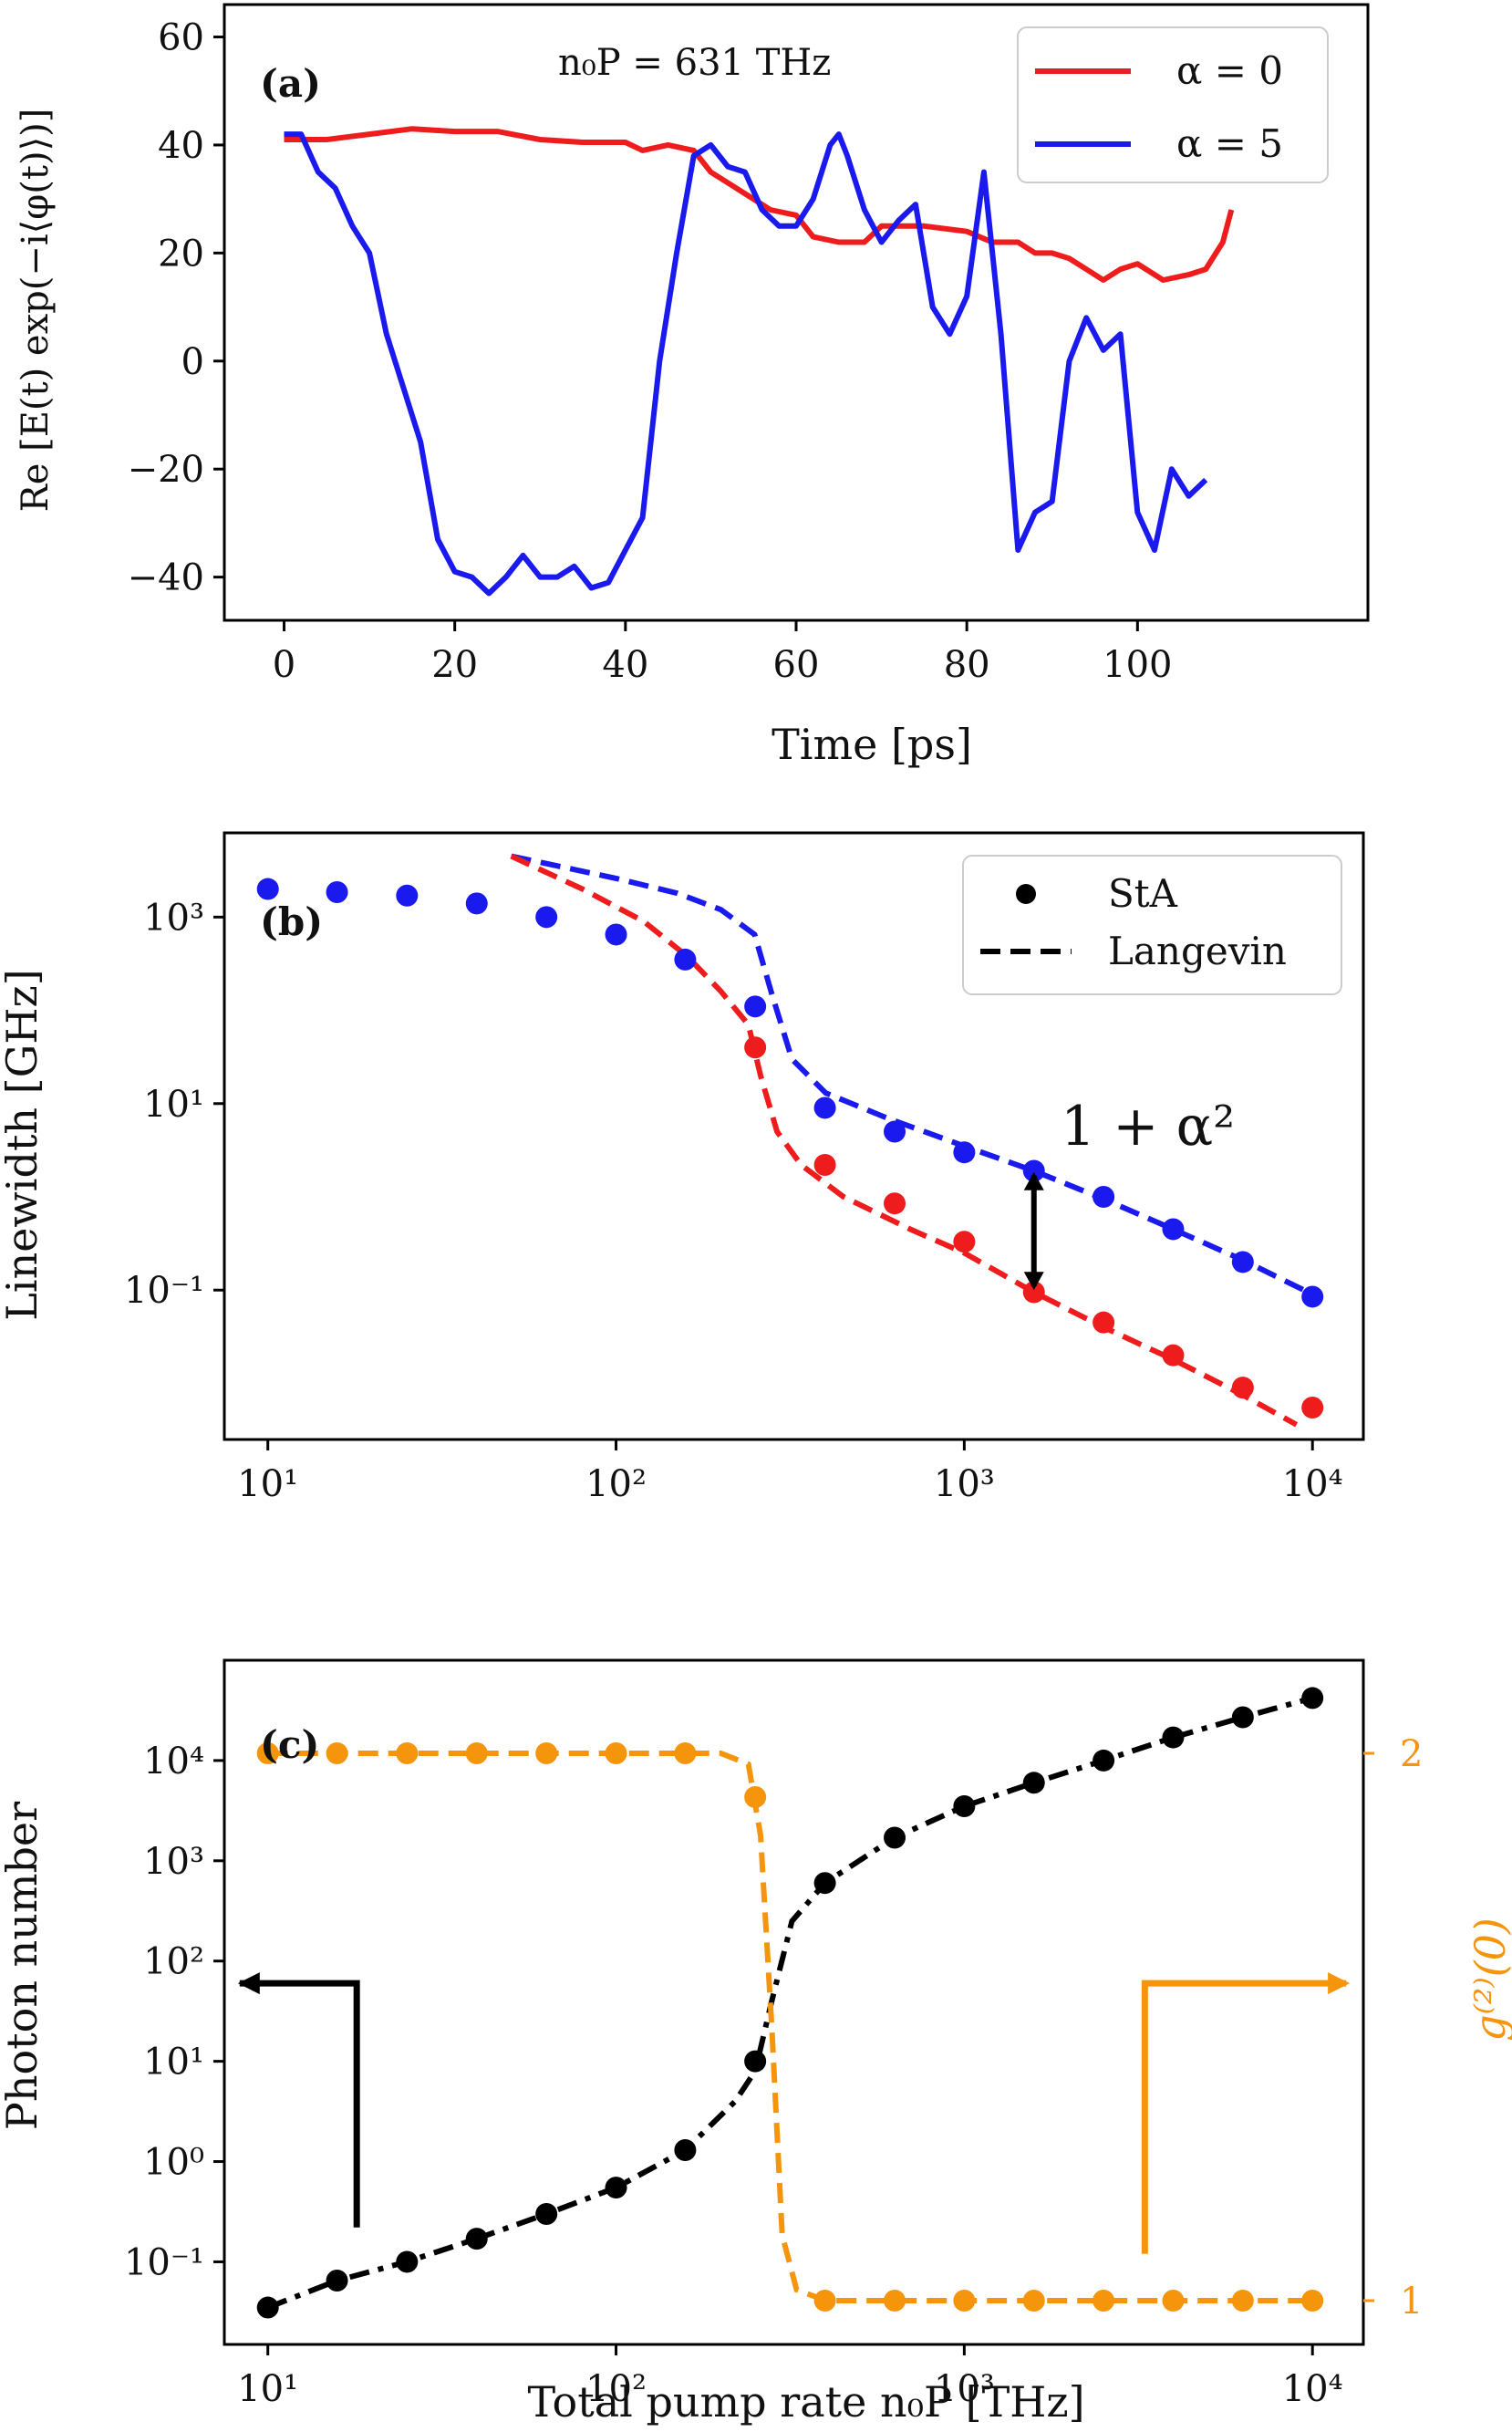  What do you see at coordinates (1244, 2117) in the screenshot?
I see `panel-c-right-axis-arrow` at bounding box center [1244, 2117].